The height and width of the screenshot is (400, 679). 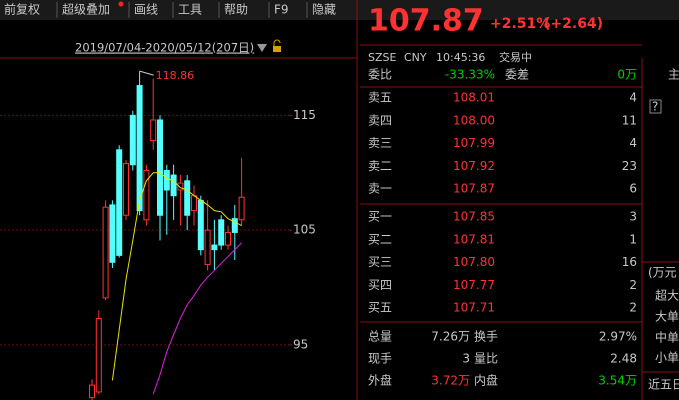 I want to click on stat-label: 总量, so click(x=380, y=337).